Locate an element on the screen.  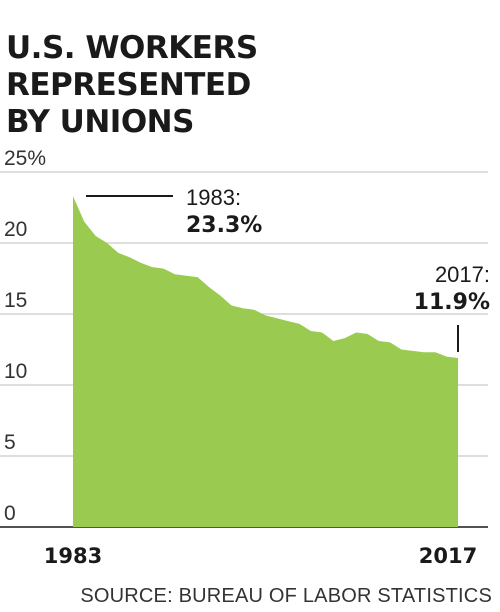
source-note: SOURCE: BUREAU OF LABOR STATISTICS is located at coordinates (286, 596).